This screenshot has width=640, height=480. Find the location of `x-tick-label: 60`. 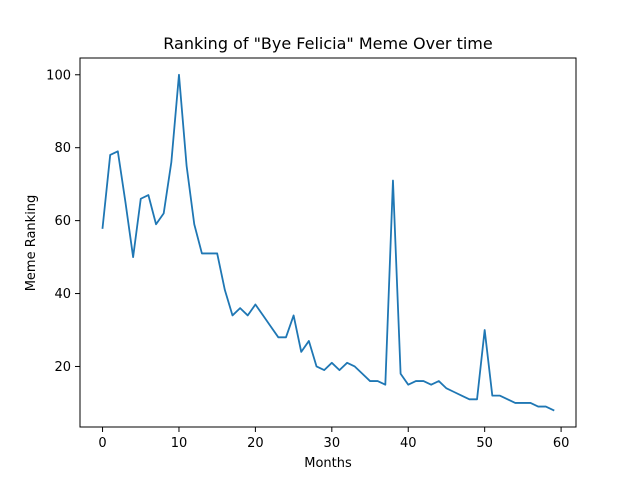

x-tick-label: 60 is located at coordinates (561, 443).